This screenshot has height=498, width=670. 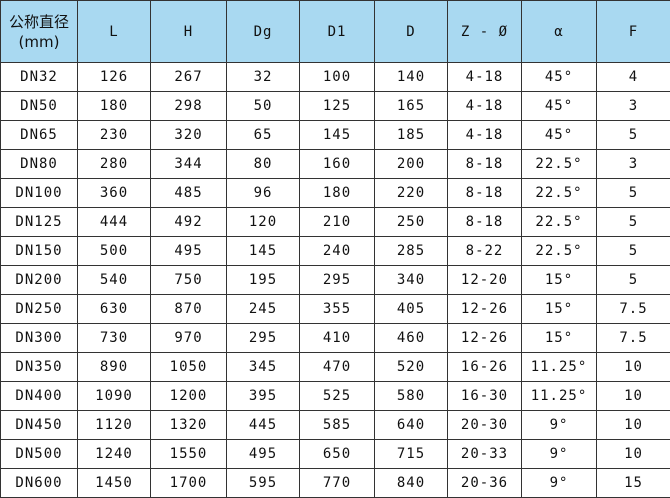 What do you see at coordinates (114, 280) in the screenshot?
I see `table-cell: 540` at bounding box center [114, 280].